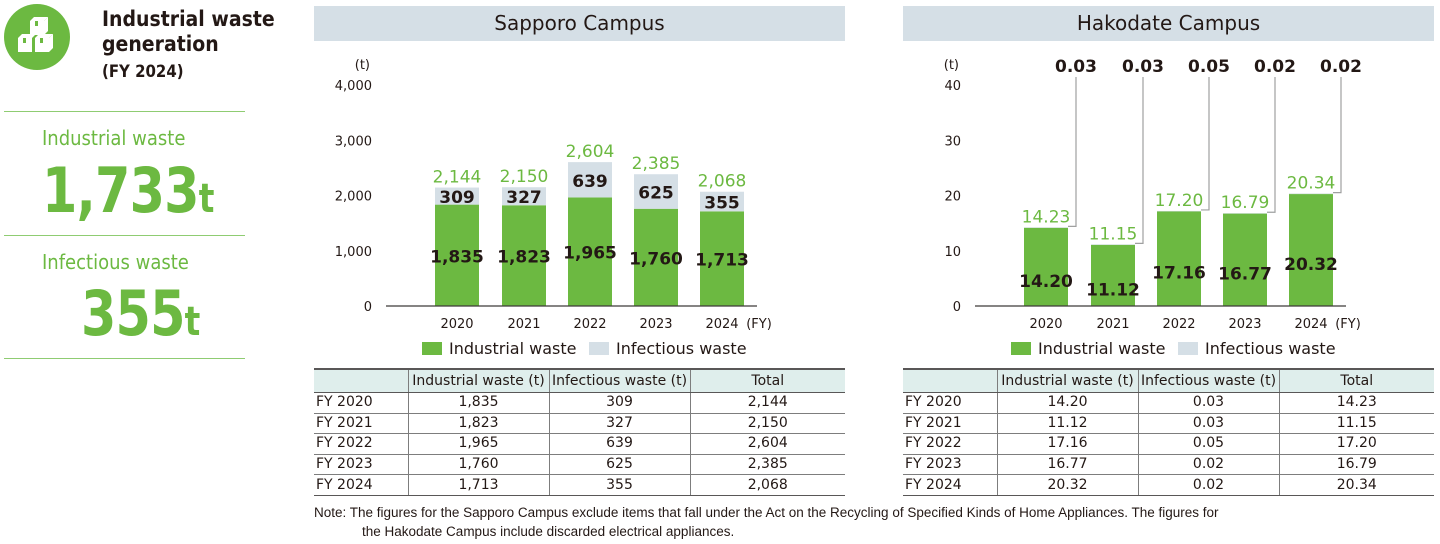 The height and width of the screenshot is (544, 1440). I want to click on hakodate-title: Hakodate Campus, so click(1168, 23).